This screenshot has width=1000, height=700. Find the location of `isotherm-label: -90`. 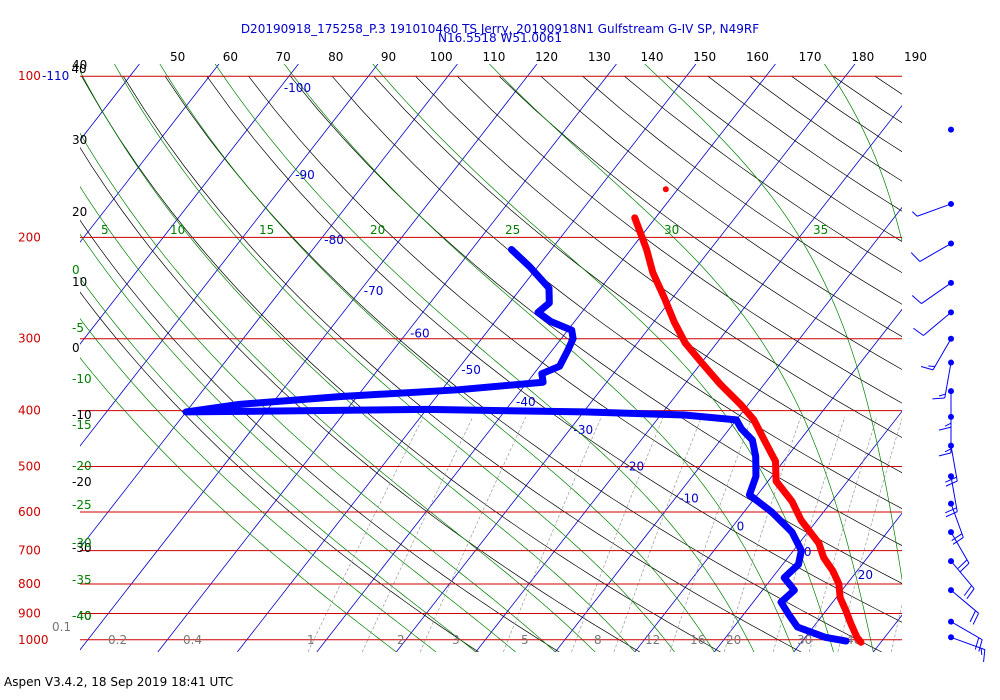

isotherm-label: -90 is located at coordinates (305, 175).